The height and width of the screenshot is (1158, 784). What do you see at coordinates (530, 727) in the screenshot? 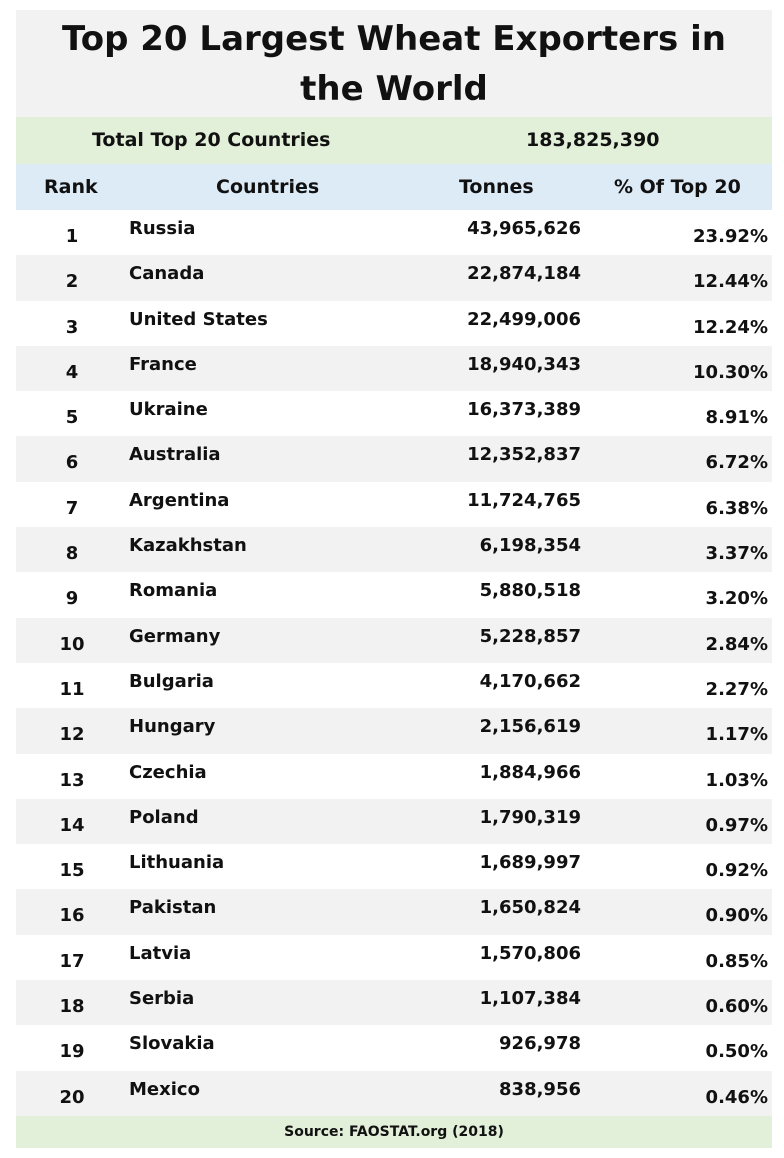
I see `cell-tonnes: 2,156,619` at bounding box center [530, 727].